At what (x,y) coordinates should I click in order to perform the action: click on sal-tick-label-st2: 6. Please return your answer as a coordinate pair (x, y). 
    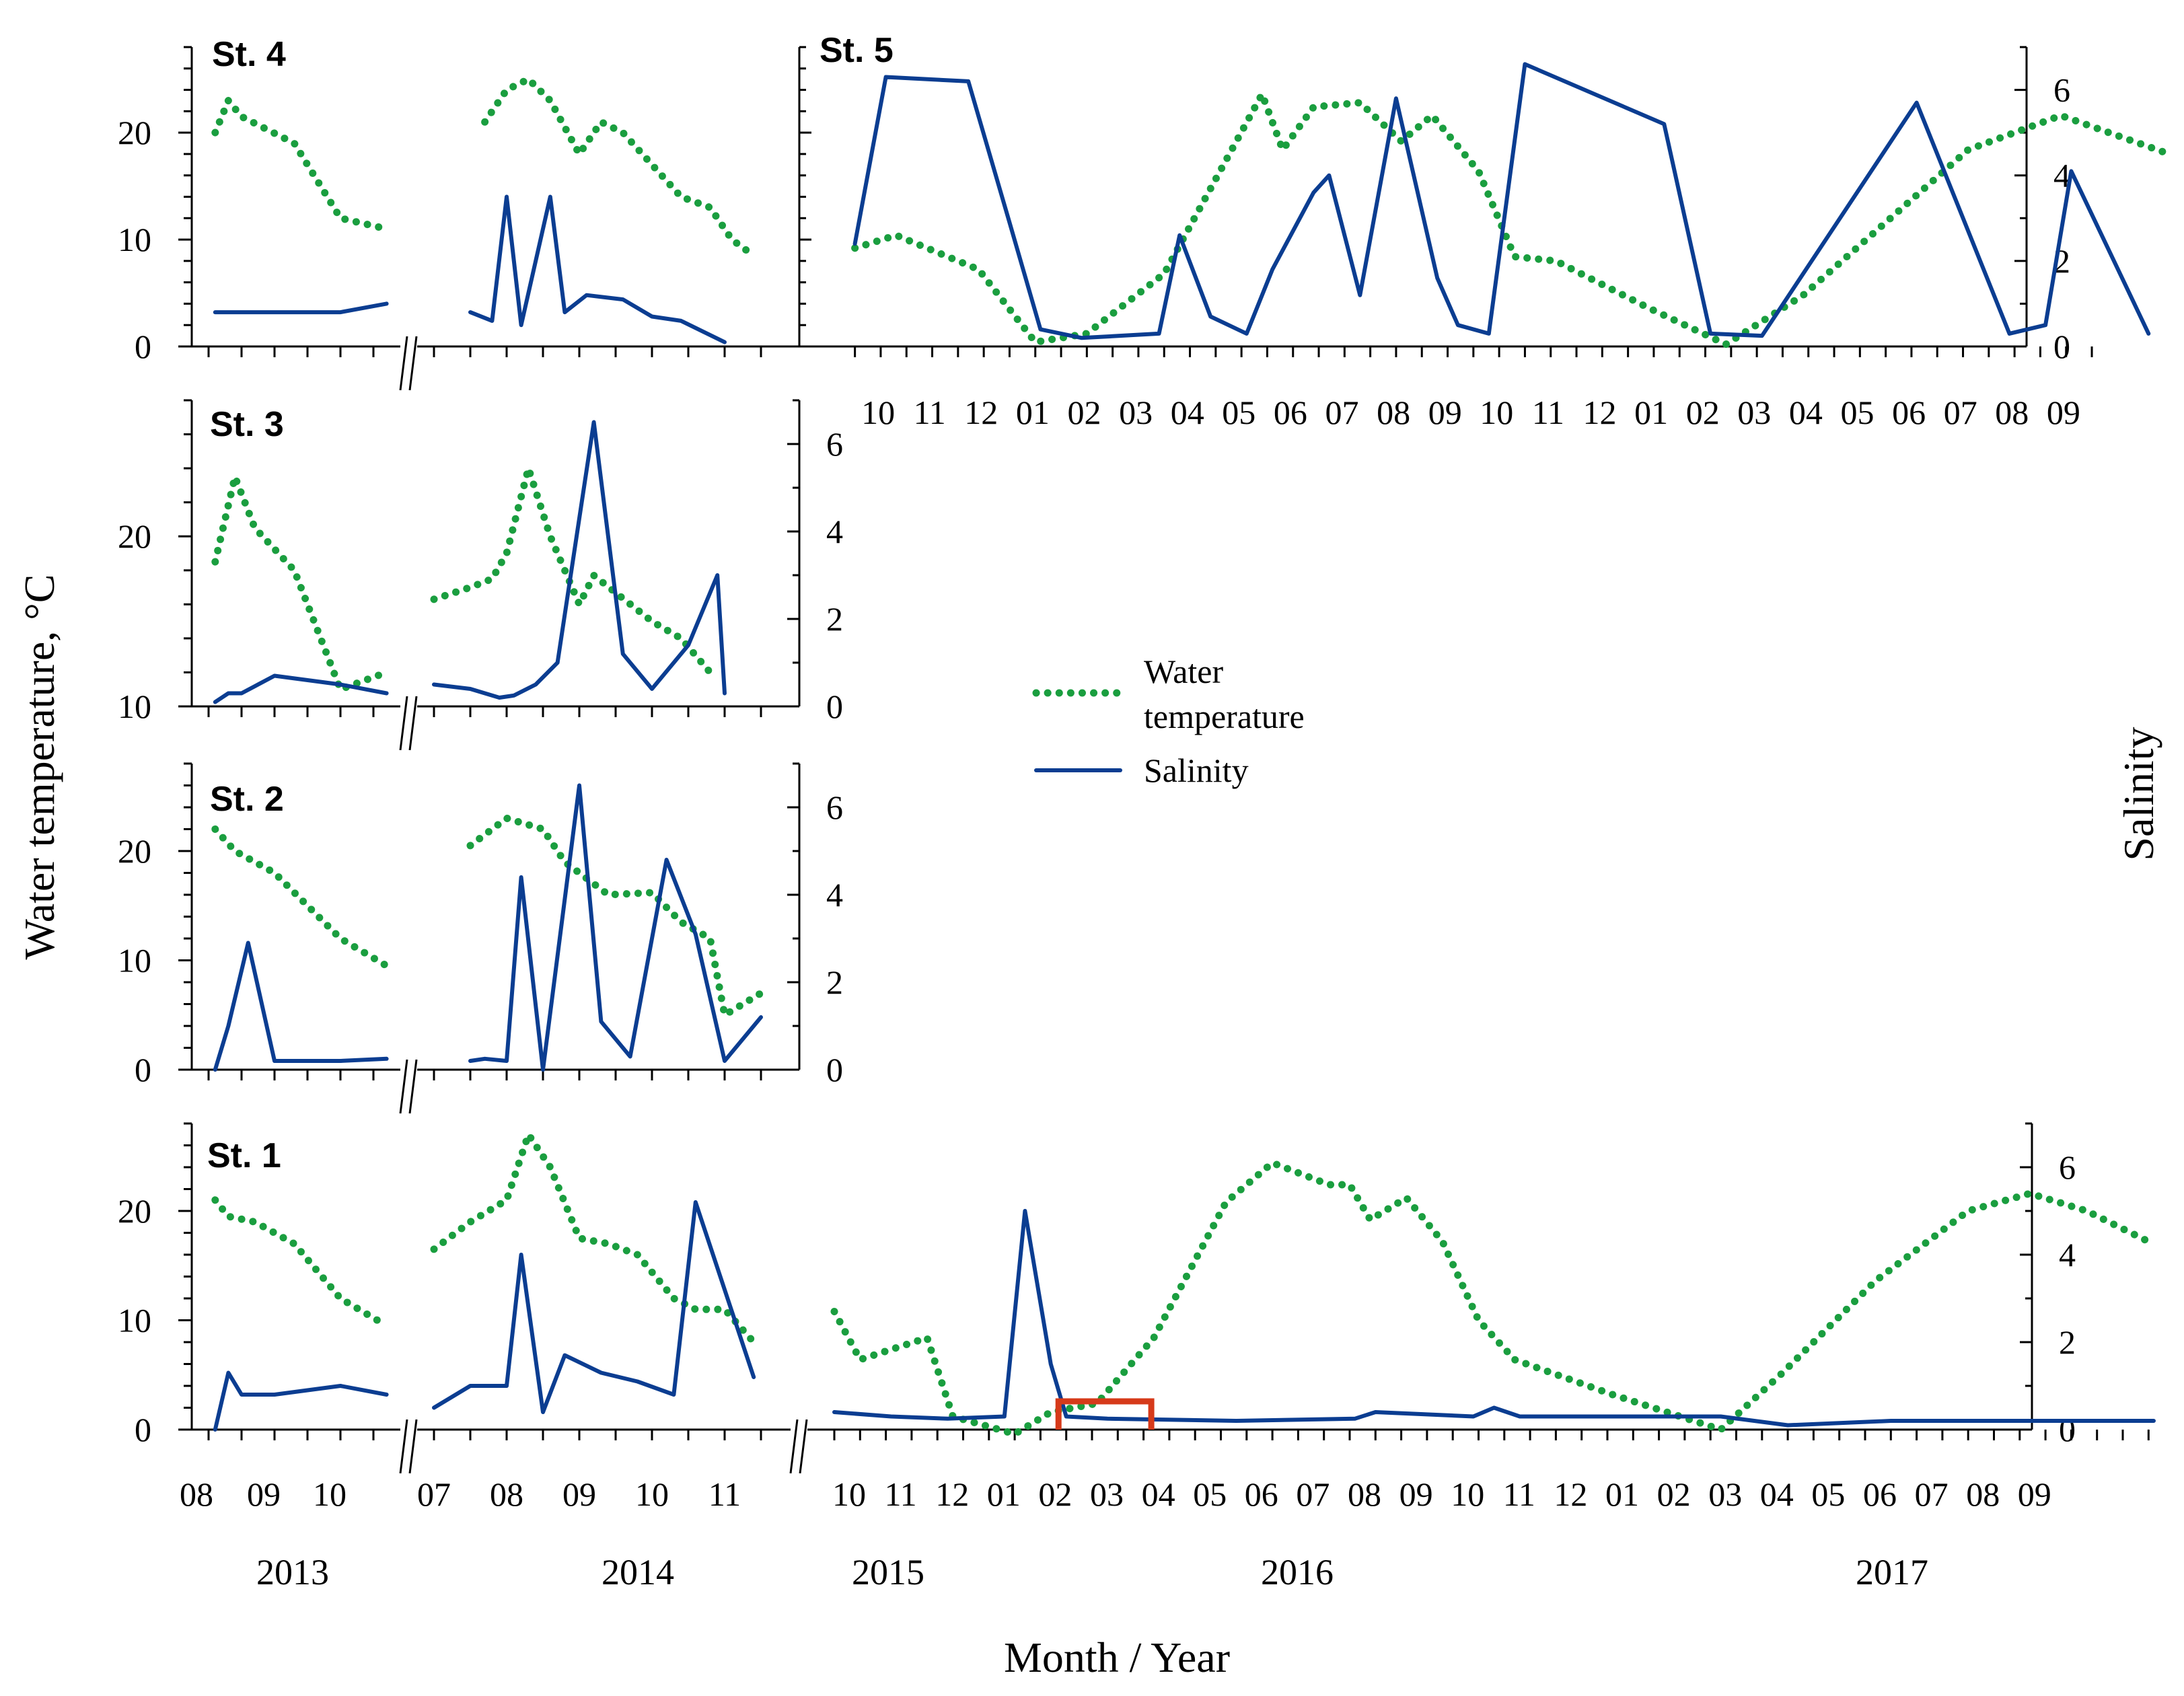
    Looking at the image, I should click on (834, 807).